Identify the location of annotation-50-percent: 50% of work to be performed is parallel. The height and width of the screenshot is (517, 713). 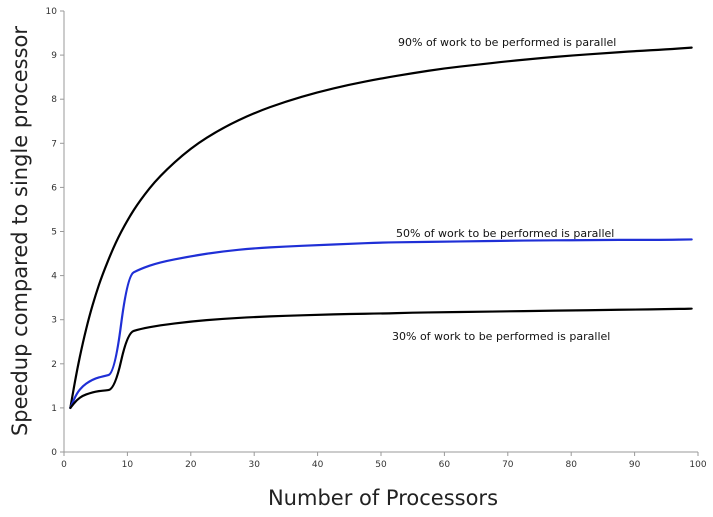
(505, 233).